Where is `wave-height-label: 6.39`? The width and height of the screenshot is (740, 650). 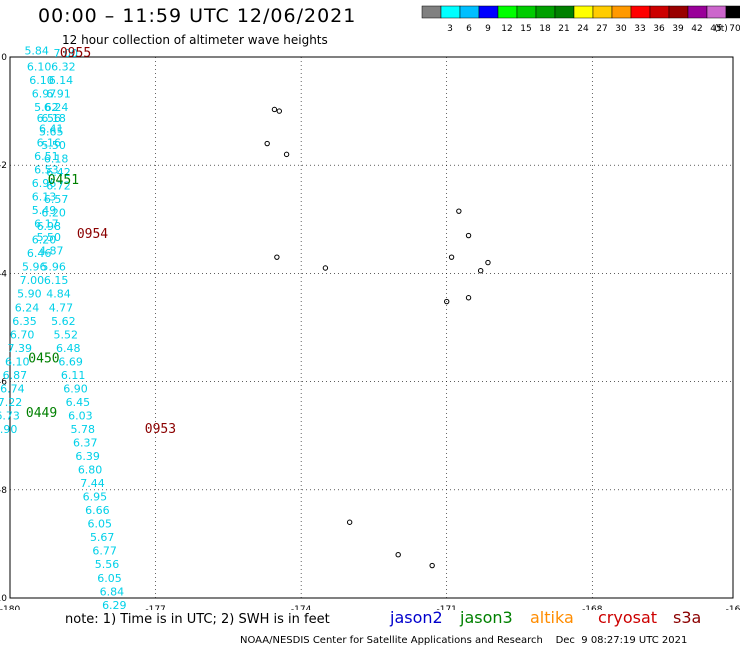 wave-height-label: 6.39 is located at coordinates (87, 456).